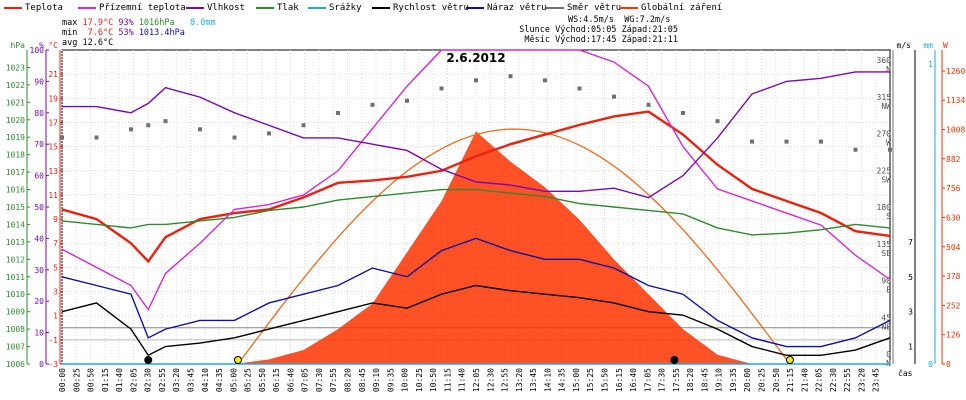 The image size is (966, 400). What do you see at coordinates (671, 8) in the screenshot?
I see `legend-item-globalni-zareni: Globální záření` at bounding box center [671, 8].